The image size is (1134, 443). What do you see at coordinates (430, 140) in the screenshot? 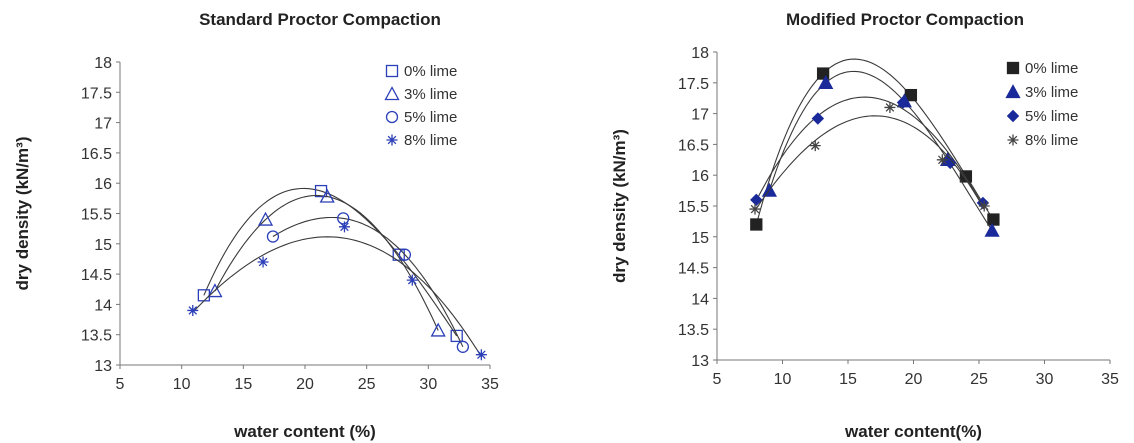
I see `legend-label: 8% lime` at bounding box center [430, 140].